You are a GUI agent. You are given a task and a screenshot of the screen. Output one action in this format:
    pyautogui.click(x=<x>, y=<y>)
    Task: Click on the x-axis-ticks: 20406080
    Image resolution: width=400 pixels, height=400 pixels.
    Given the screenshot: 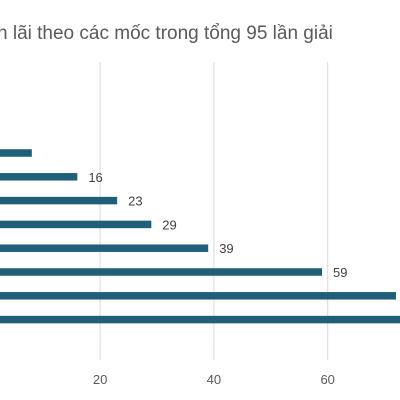 What is the action you would take?
    pyautogui.click(x=214, y=379)
    